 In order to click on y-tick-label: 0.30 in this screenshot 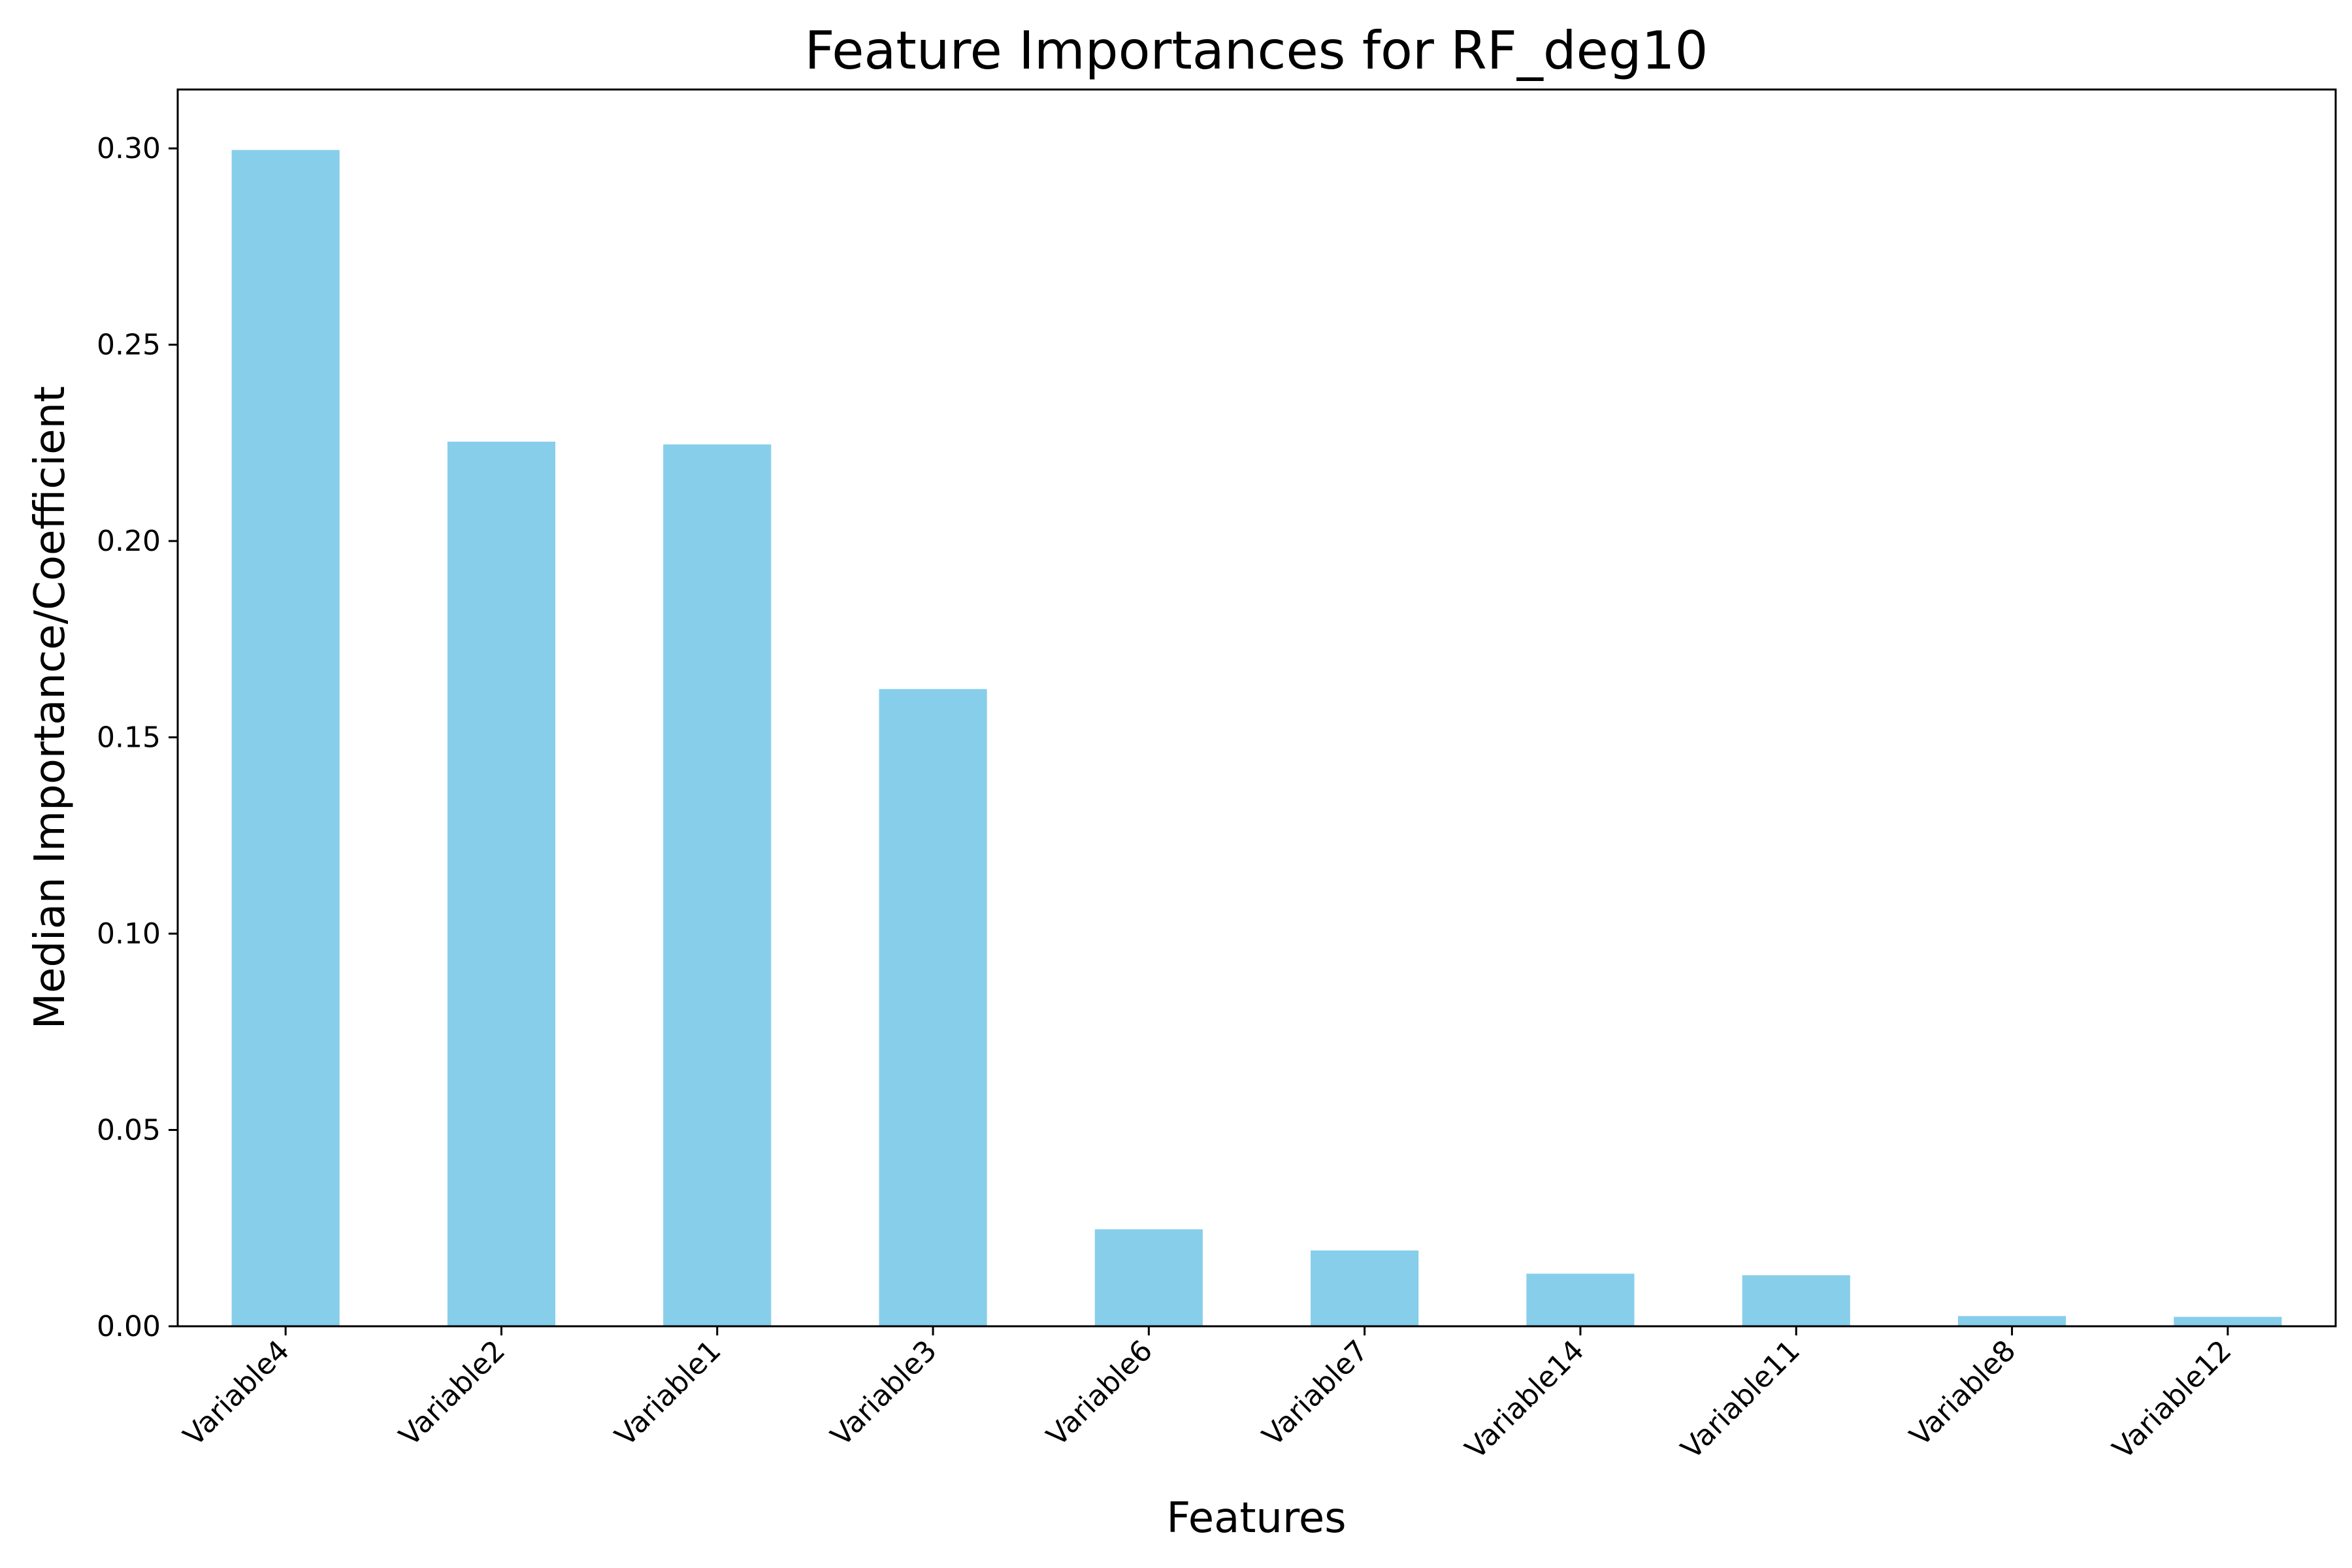, I will do `click(129, 148)`.